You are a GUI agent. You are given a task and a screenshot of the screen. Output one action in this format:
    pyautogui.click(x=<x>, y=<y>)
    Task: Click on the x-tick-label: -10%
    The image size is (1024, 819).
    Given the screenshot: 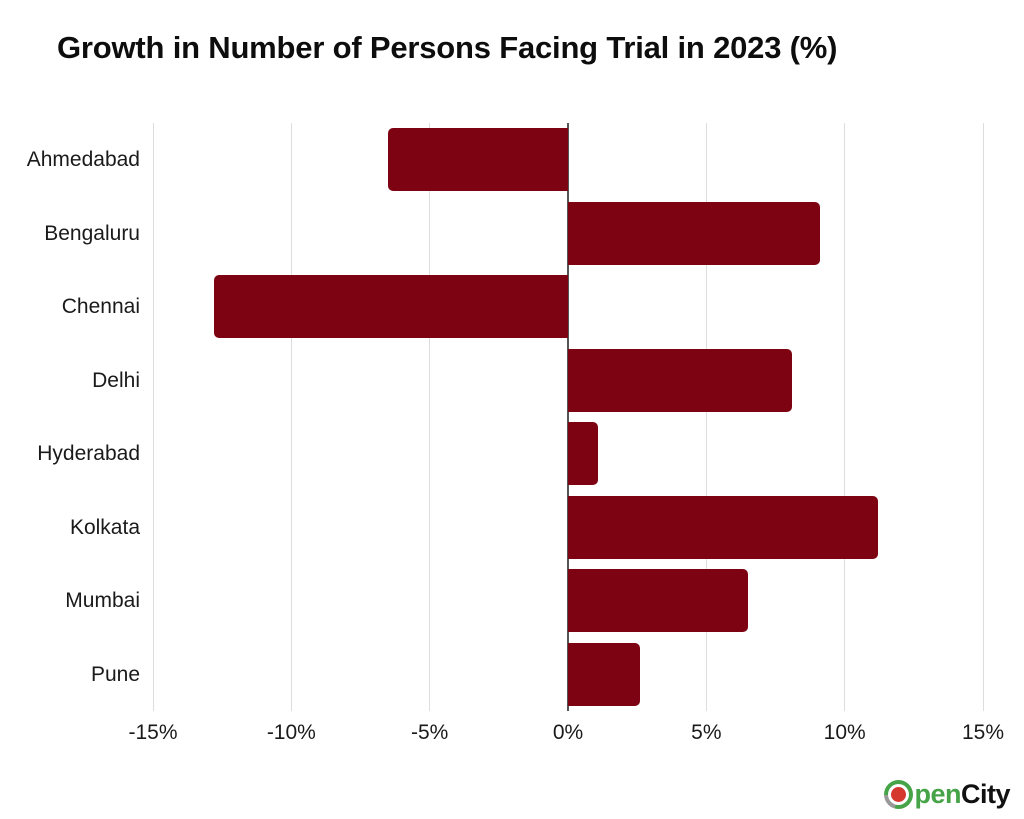 What is the action you would take?
    pyautogui.click(x=291, y=732)
    